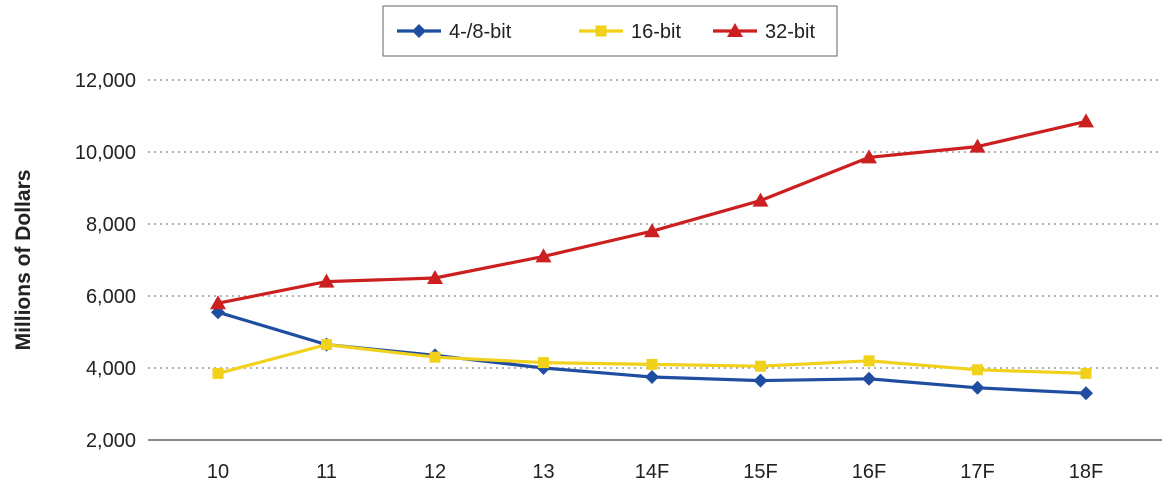  I want to click on y-tick-label: 2,000, so click(111, 441).